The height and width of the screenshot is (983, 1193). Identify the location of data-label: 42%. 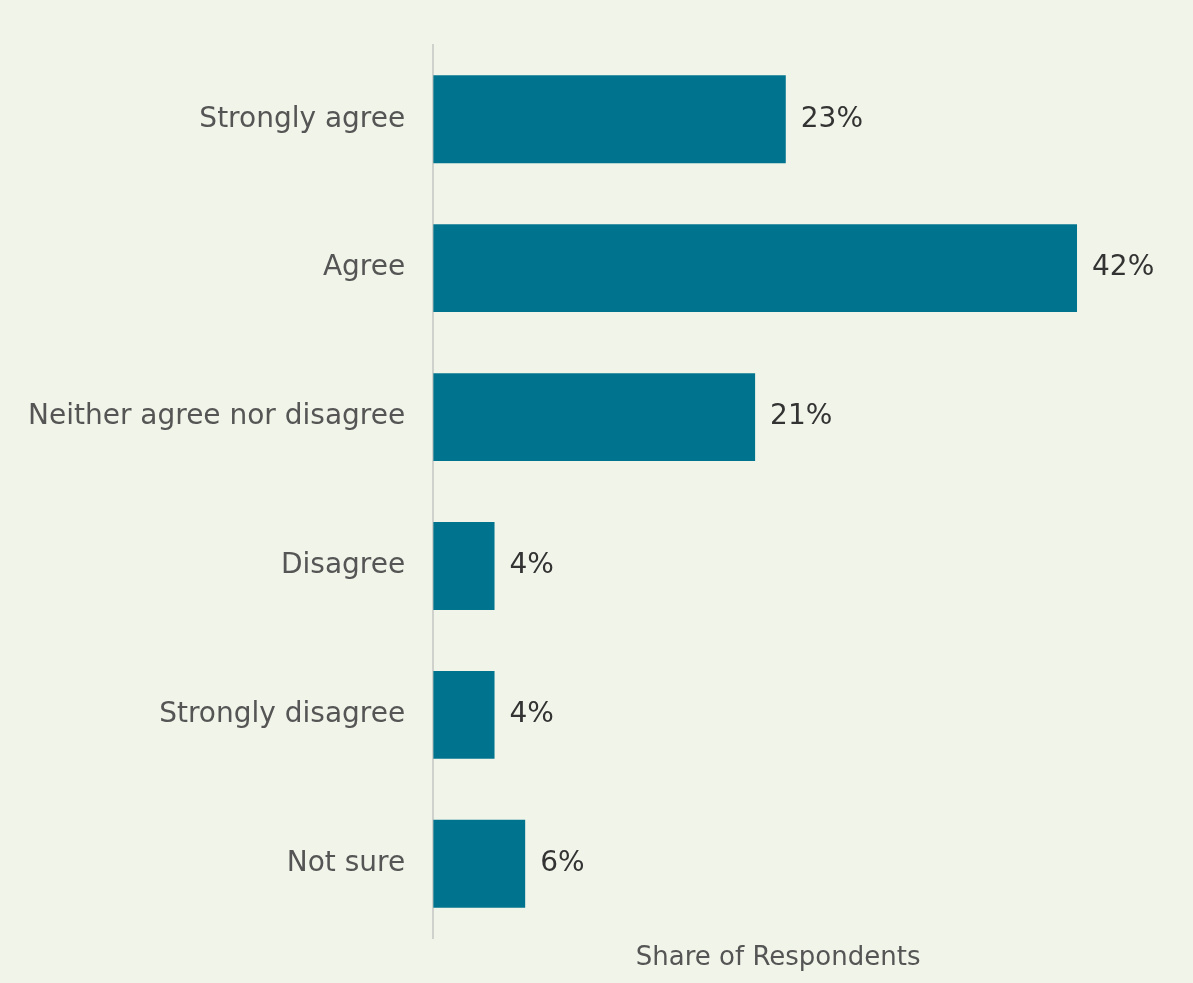
(1123, 266).